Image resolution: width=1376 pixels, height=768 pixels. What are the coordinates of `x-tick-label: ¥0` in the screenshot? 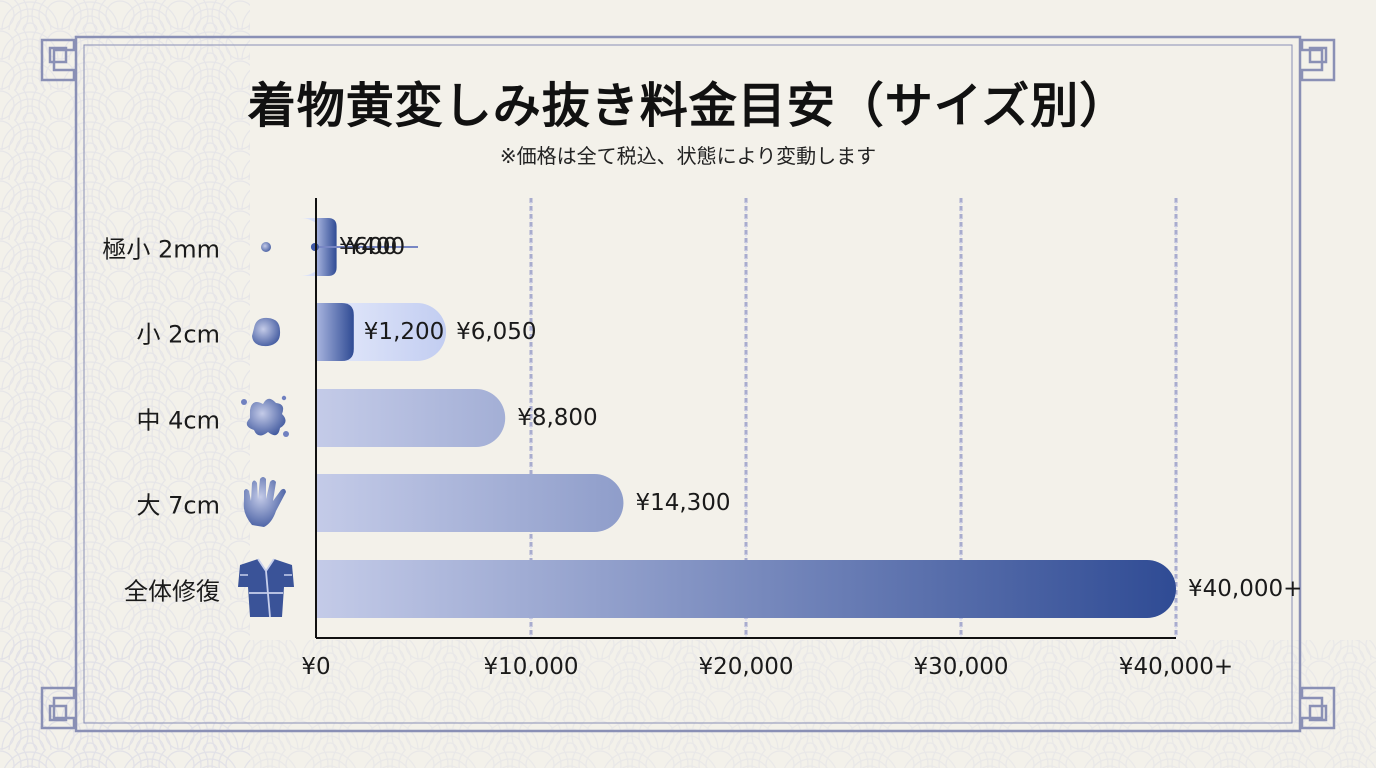 It's located at (316, 667).